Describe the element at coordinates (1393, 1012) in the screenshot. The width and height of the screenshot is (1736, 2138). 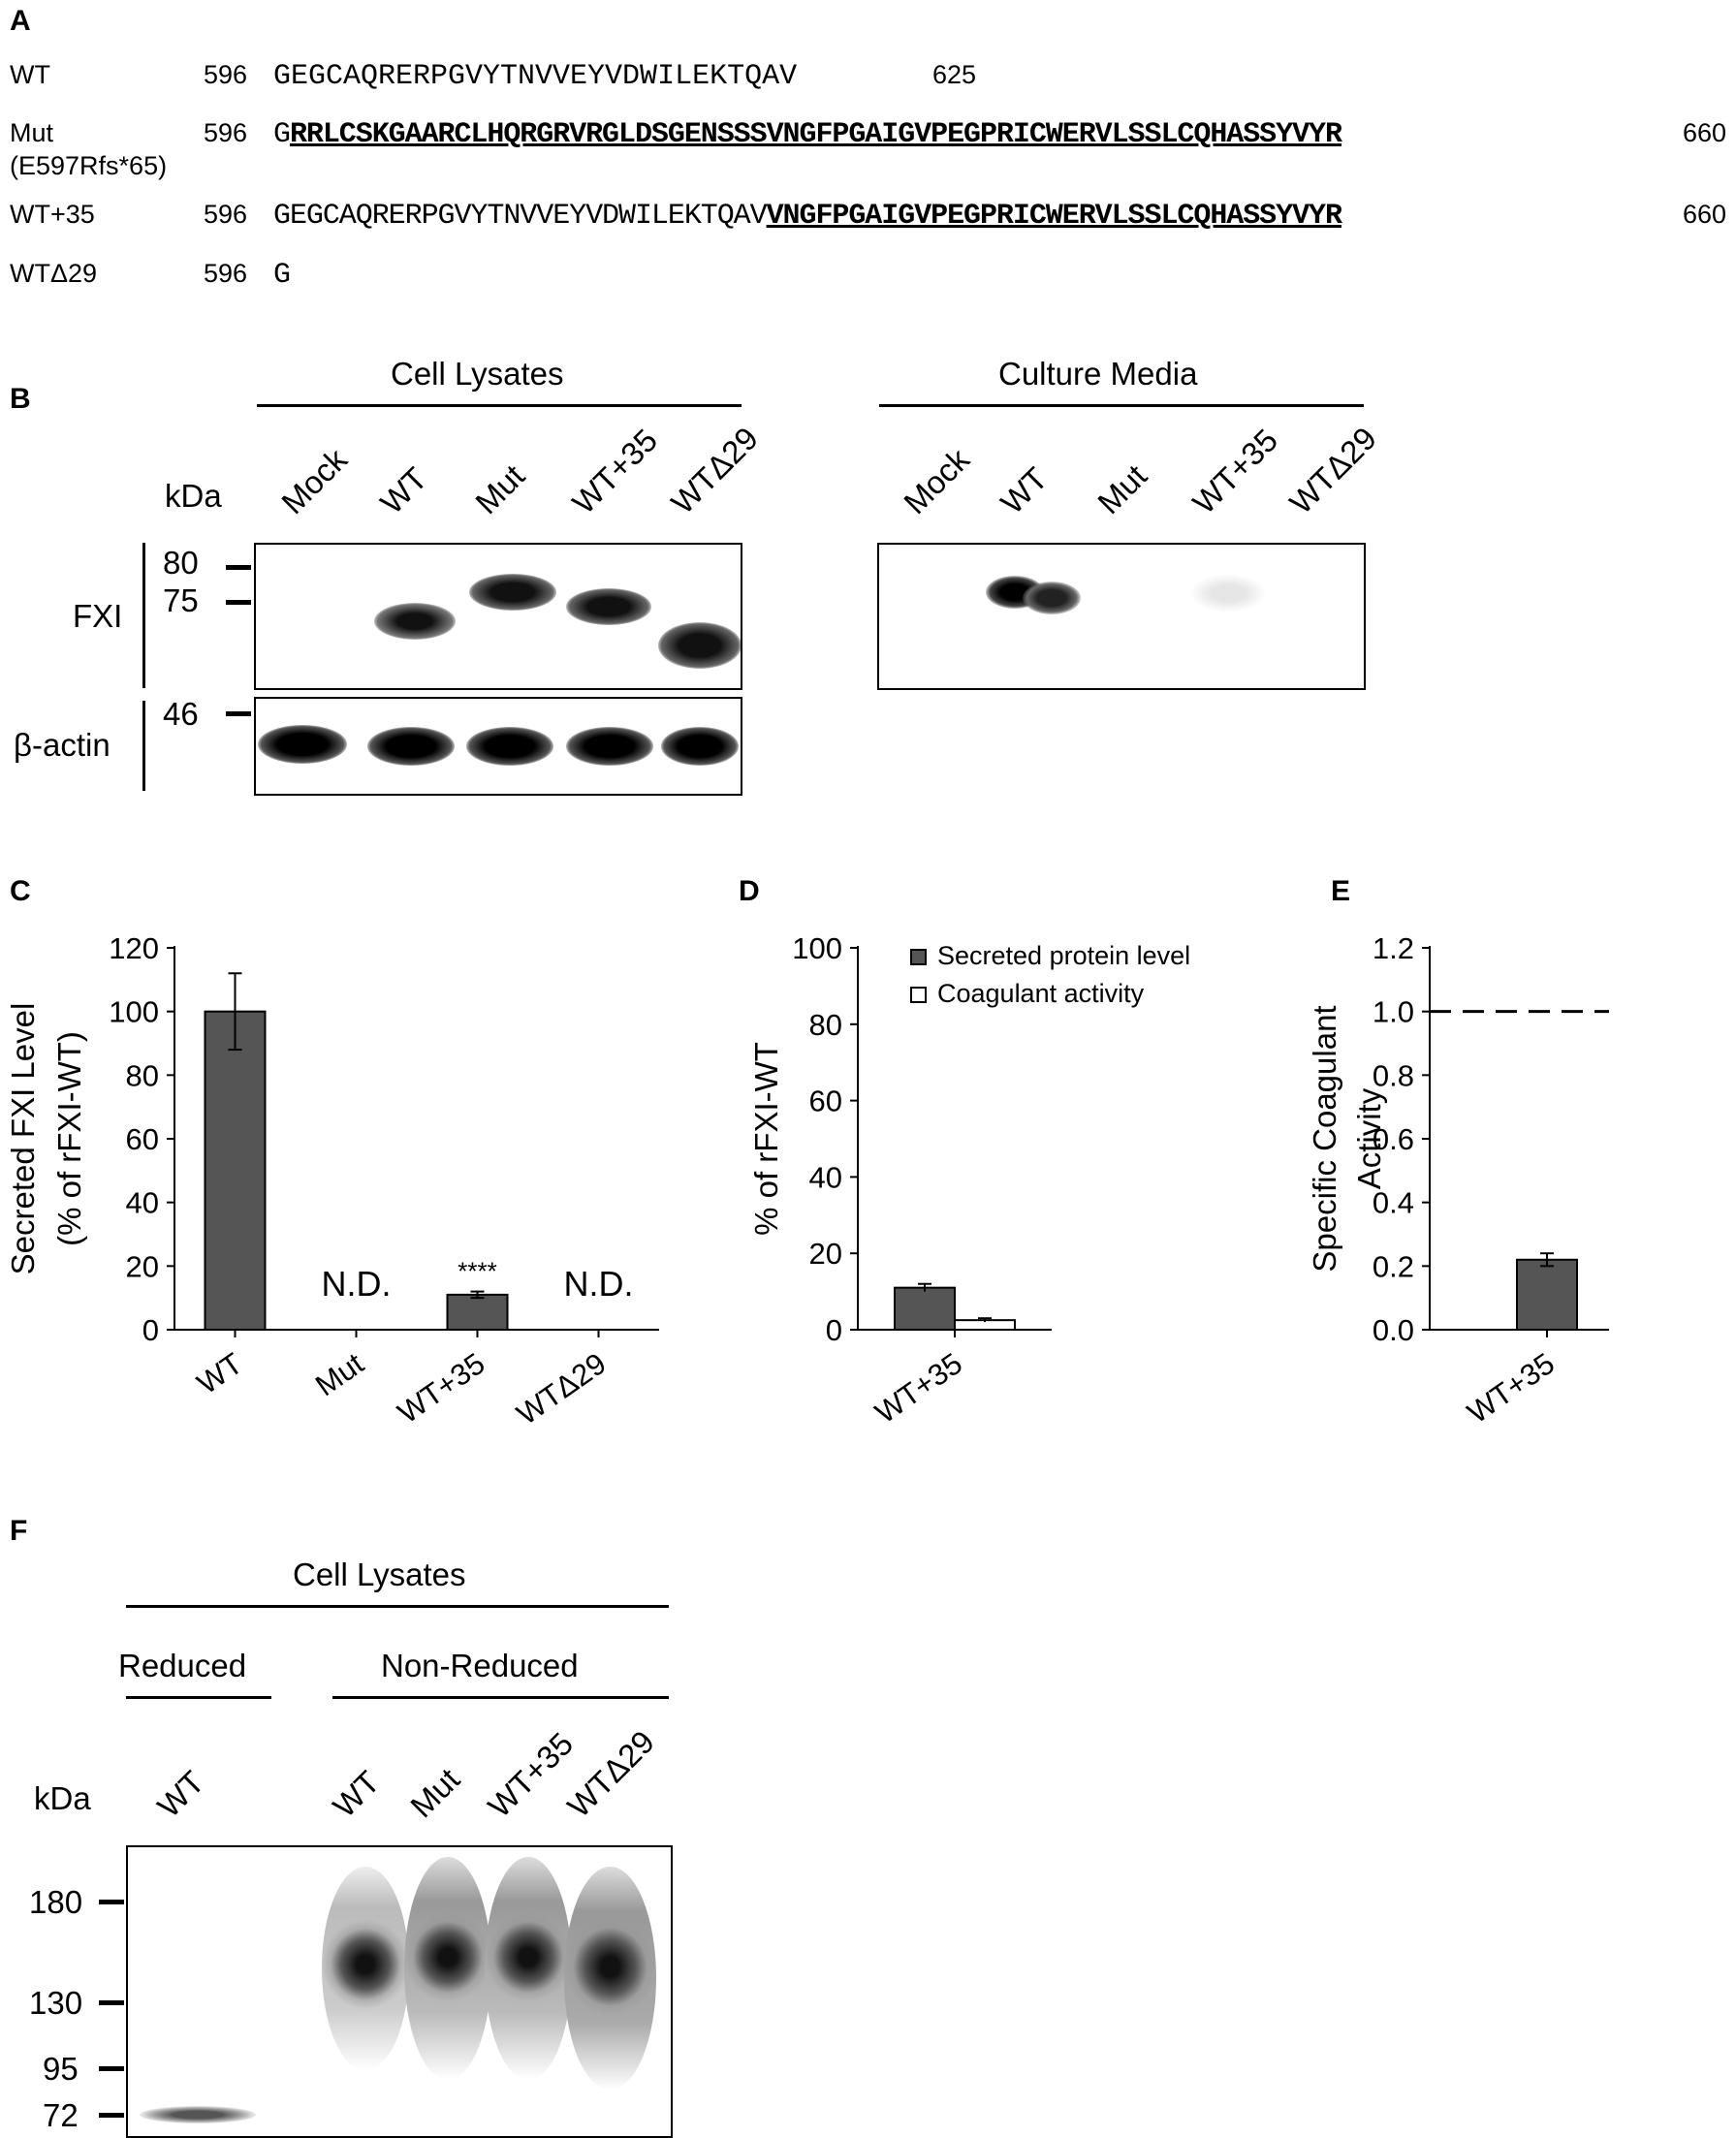
I see `y-tick-label: 1.0` at that location.